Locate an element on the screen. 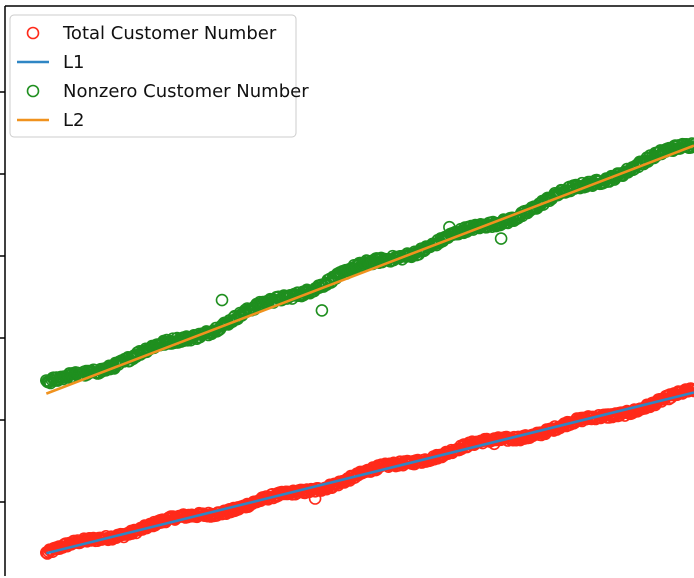 The height and width of the screenshot is (578, 694). legend-label-2: Nonzero Customer Number is located at coordinates (186, 91).